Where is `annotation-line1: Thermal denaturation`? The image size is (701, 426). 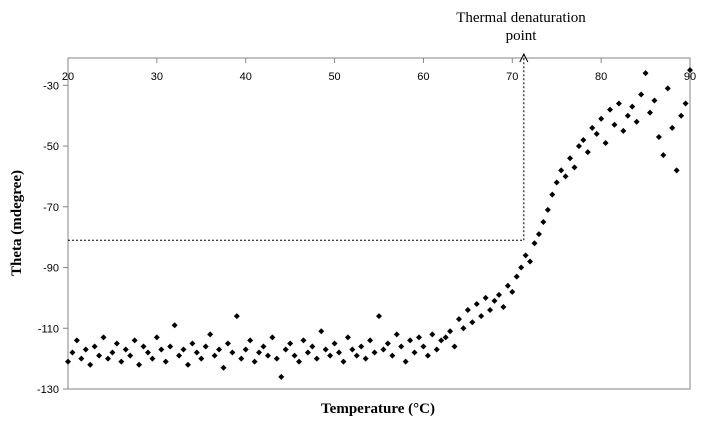 annotation-line1: Thermal denaturation is located at coordinates (521, 18).